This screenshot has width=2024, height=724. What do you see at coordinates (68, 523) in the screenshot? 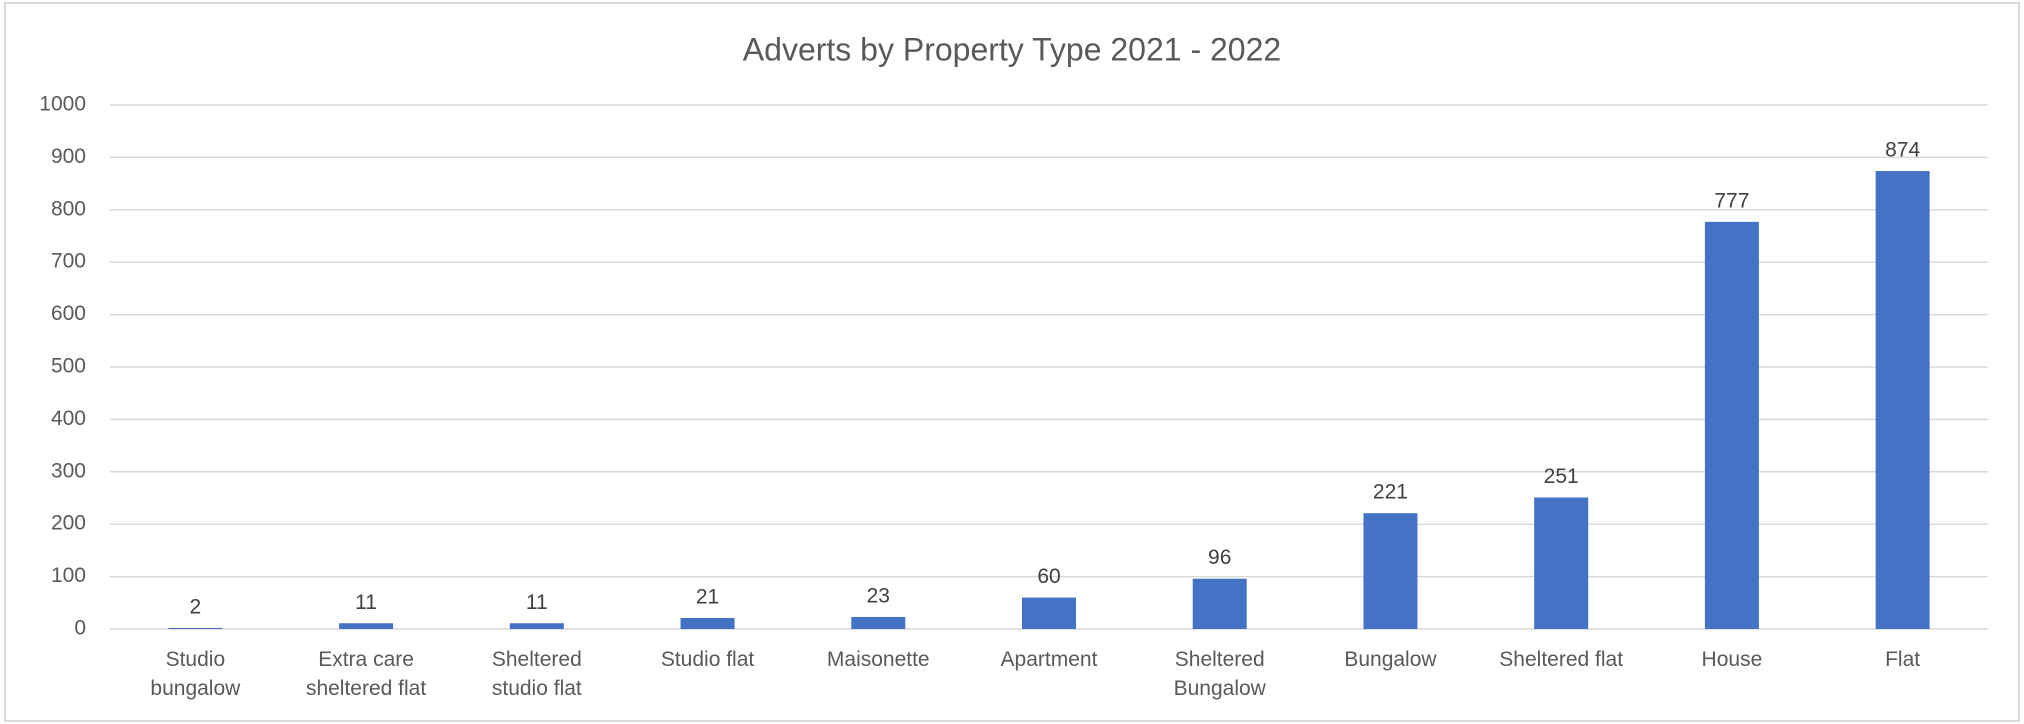
I see `y-tick-label: 200` at bounding box center [68, 523].